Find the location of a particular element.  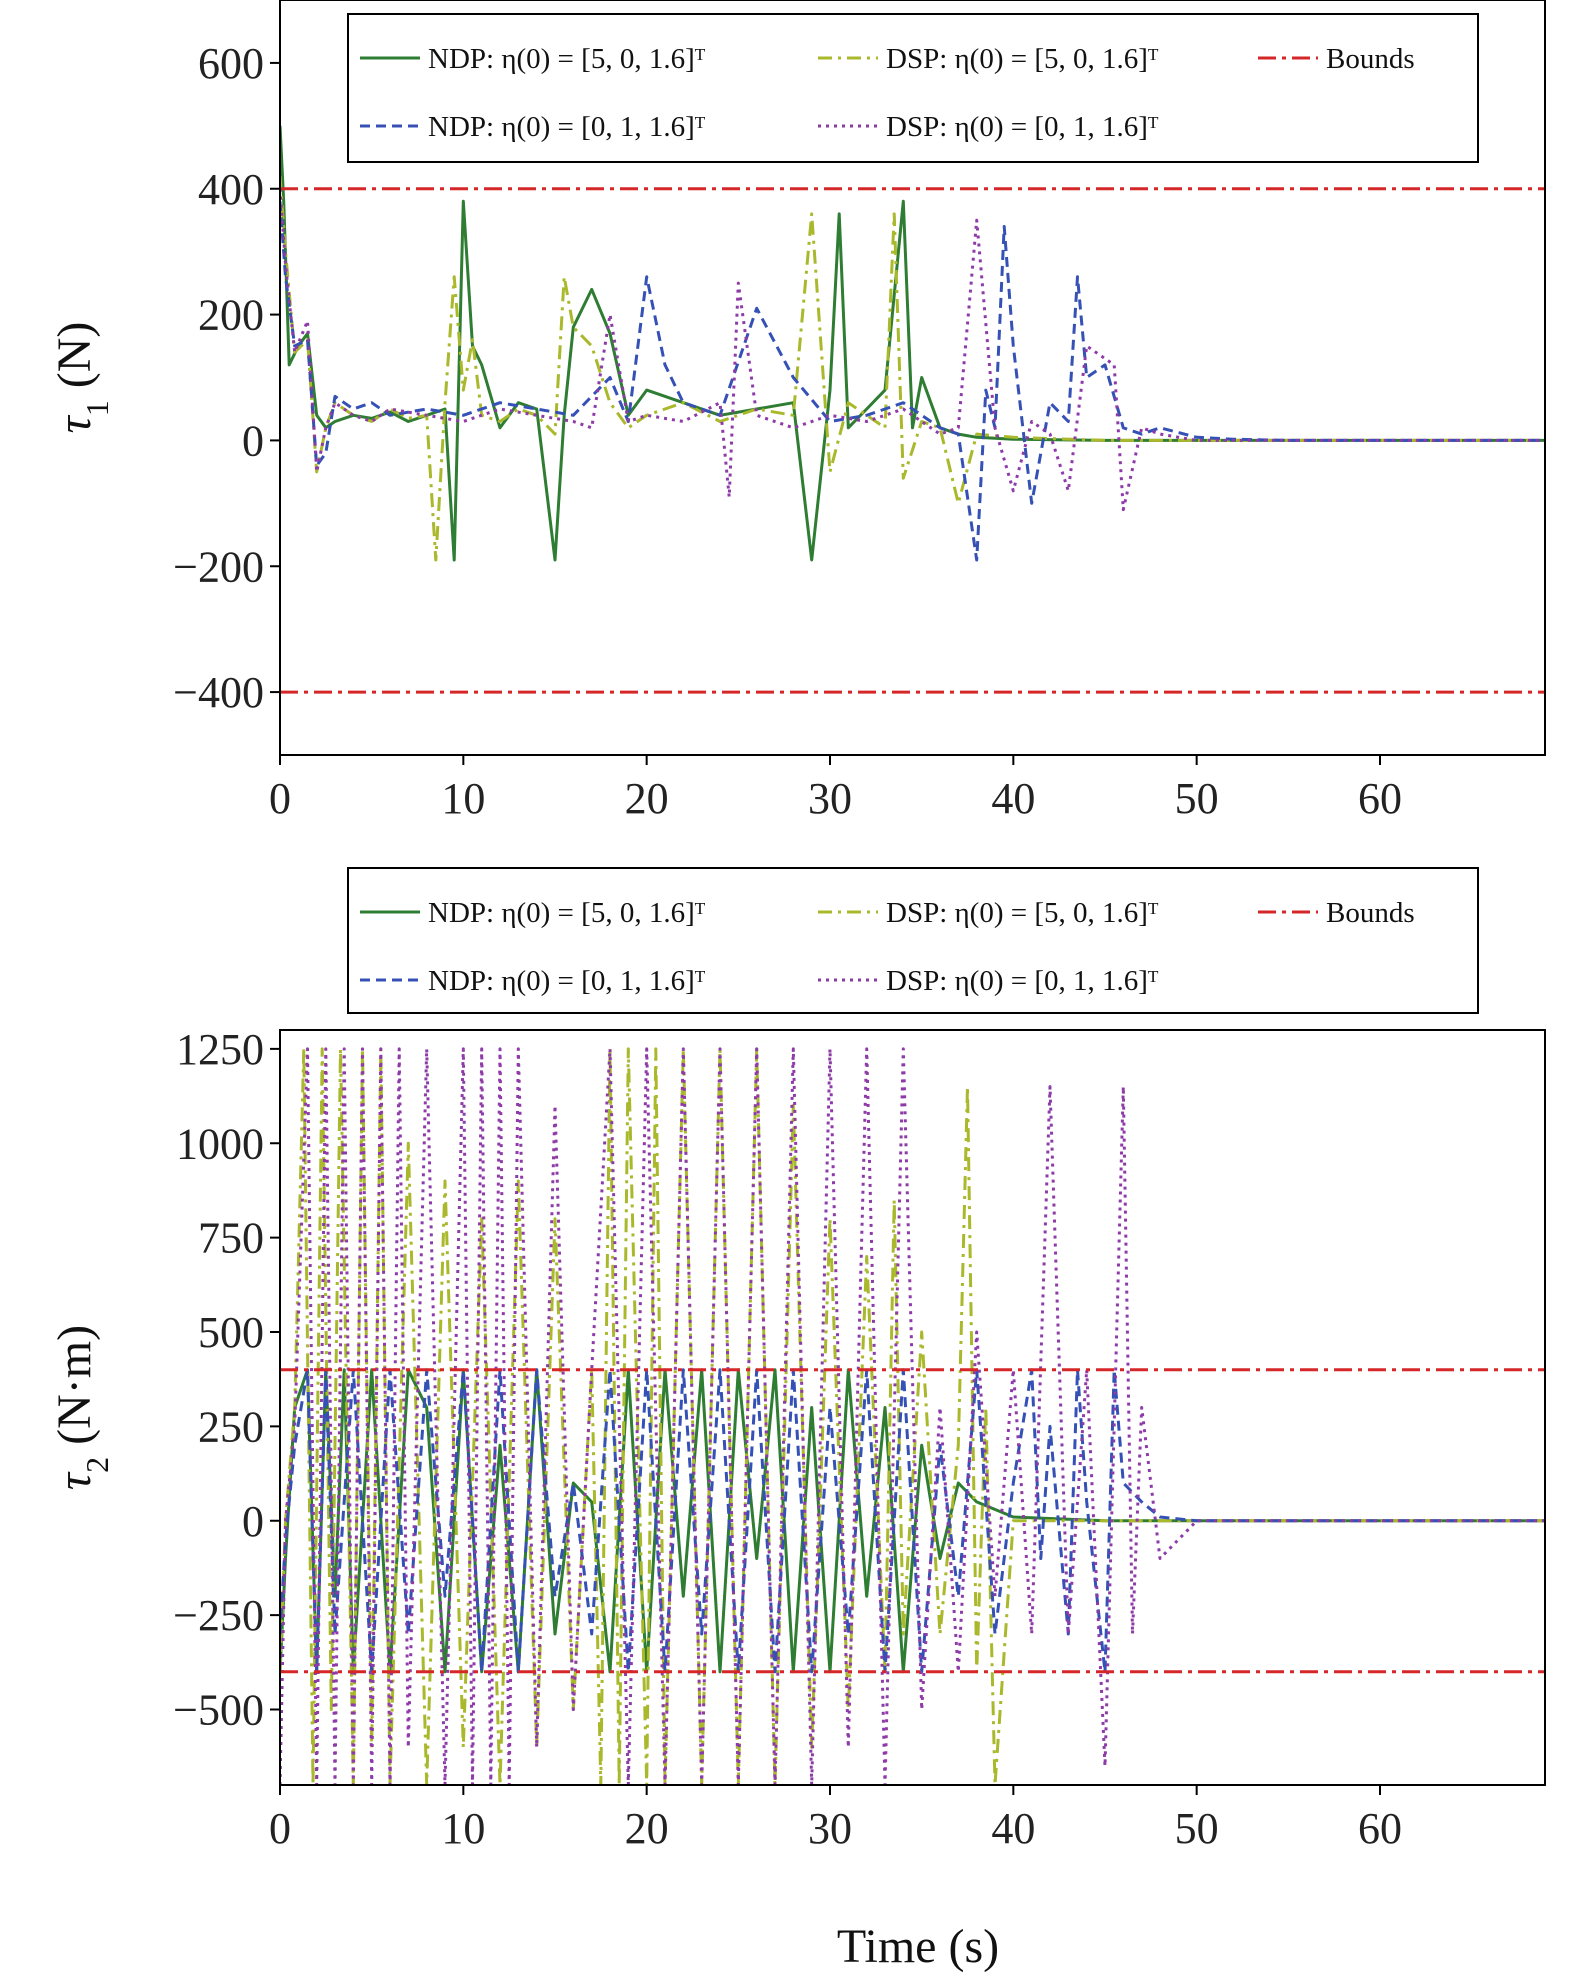

y-tick-label: 1250 is located at coordinates (220, 1049).